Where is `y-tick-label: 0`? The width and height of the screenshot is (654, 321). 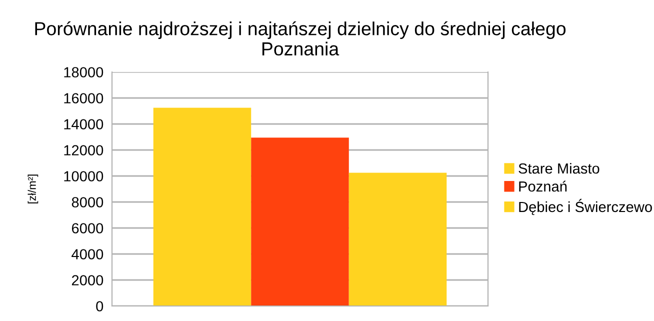 y-tick-label: 0 is located at coordinates (100, 306).